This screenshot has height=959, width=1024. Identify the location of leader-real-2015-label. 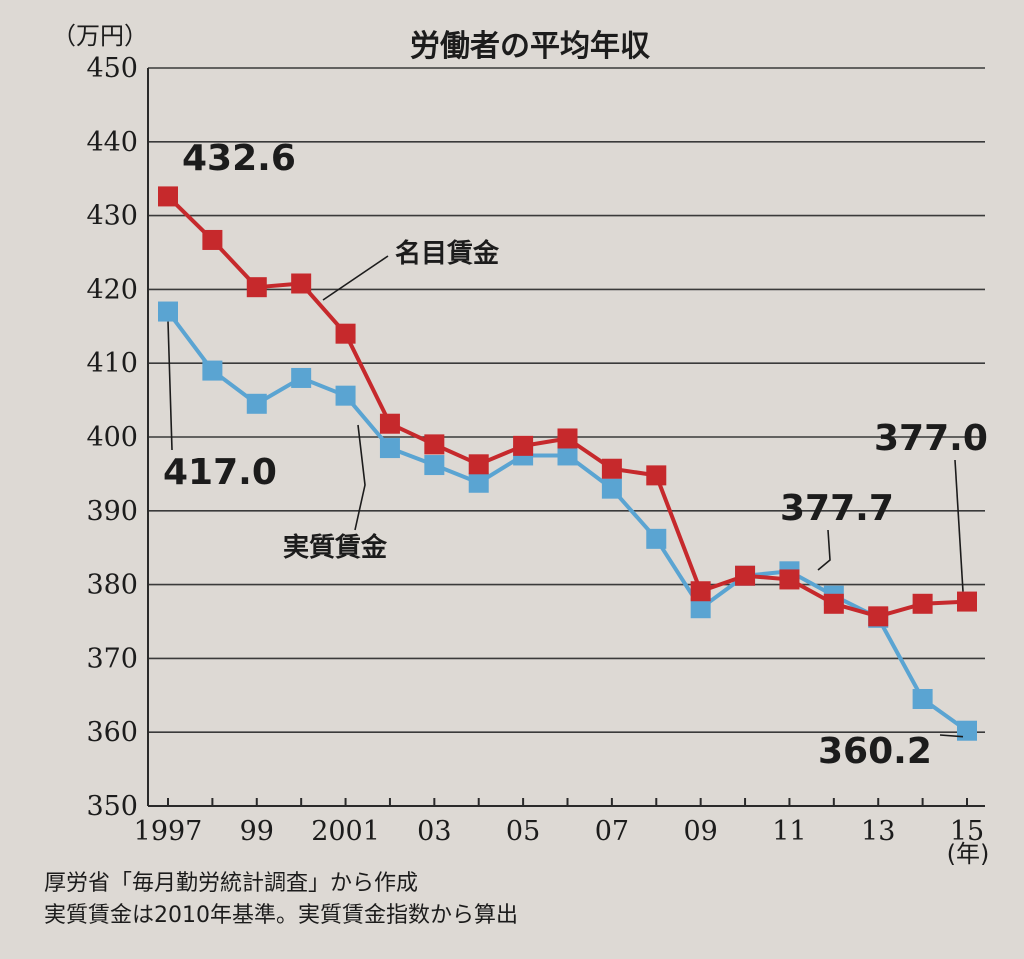
(951, 736).